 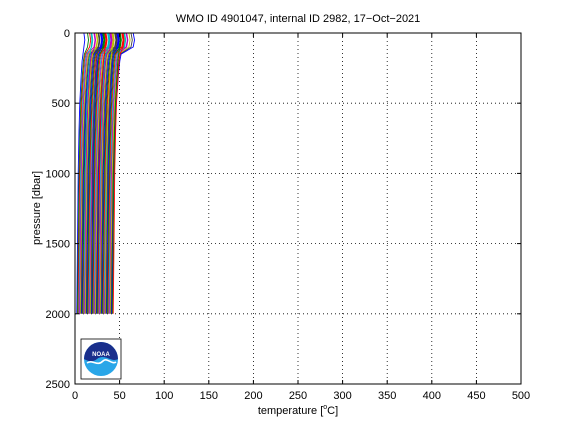 I want to click on noaa-logo: NOAA, so click(x=101, y=359).